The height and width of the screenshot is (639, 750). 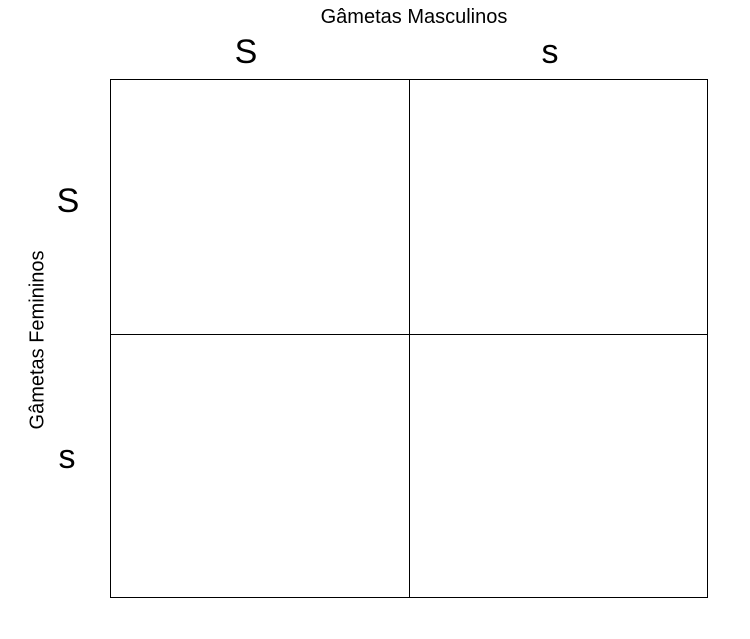 What do you see at coordinates (67, 457) in the screenshot?
I see `female-allele-2: s` at bounding box center [67, 457].